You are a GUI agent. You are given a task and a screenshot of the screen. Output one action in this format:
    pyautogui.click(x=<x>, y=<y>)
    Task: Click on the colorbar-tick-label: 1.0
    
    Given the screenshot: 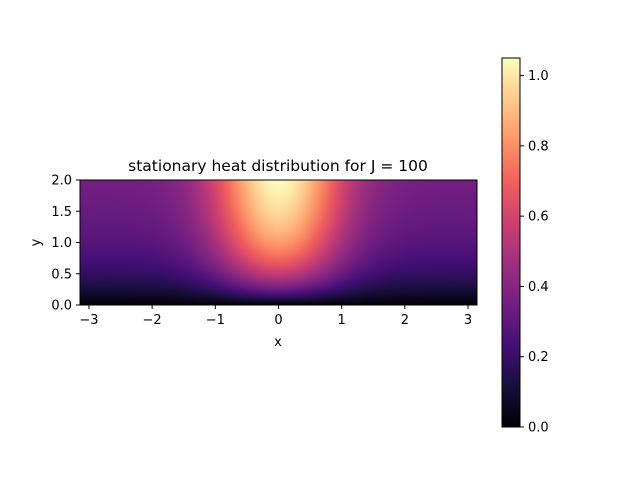 What is the action you would take?
    pyautogui.click(x=538, y=76)
    